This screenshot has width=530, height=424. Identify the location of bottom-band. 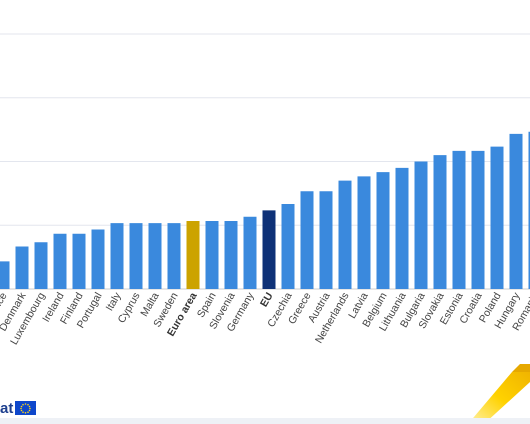
(265, 421).